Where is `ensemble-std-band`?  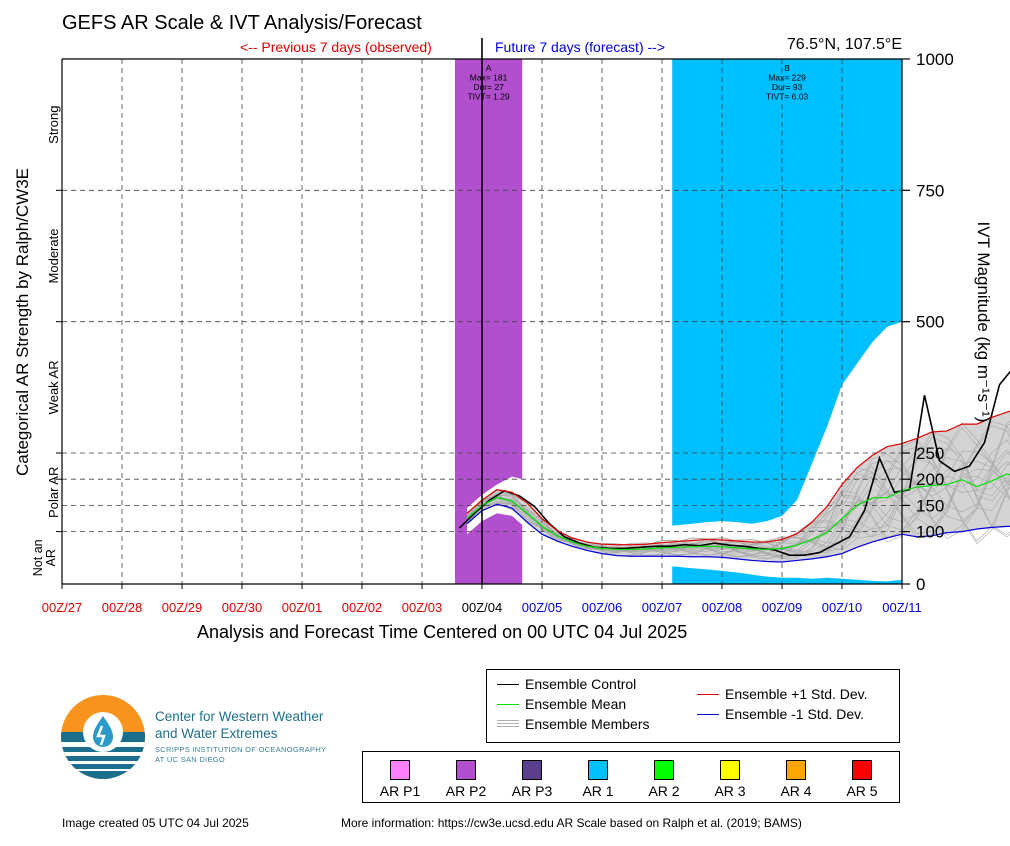
ensemble-std-band is located at coordinates (738, 486).